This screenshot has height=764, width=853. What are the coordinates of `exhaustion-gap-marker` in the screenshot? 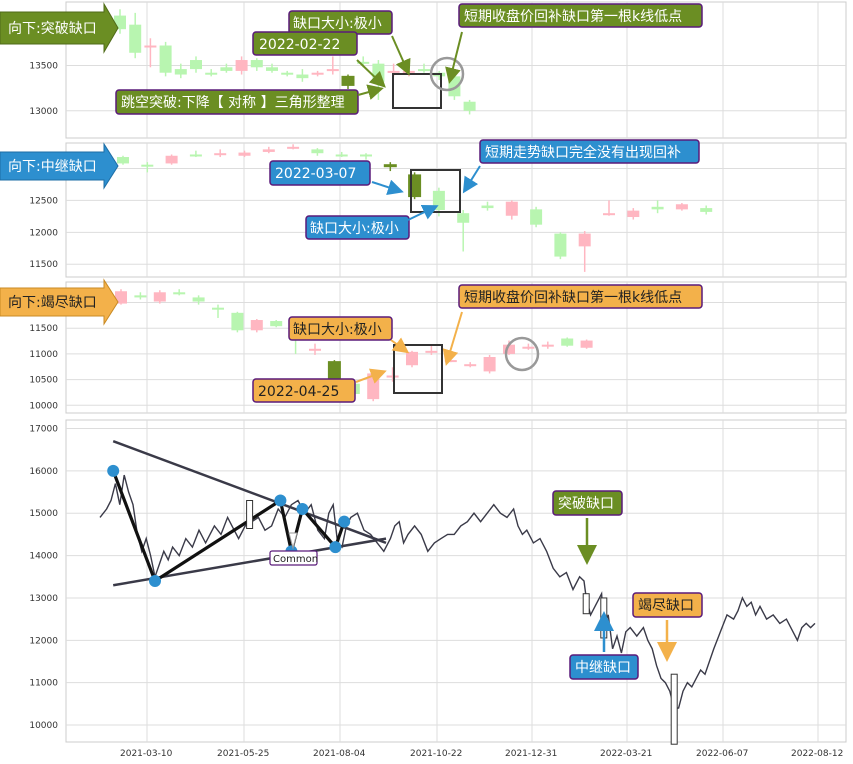 It's located at (674, 709).